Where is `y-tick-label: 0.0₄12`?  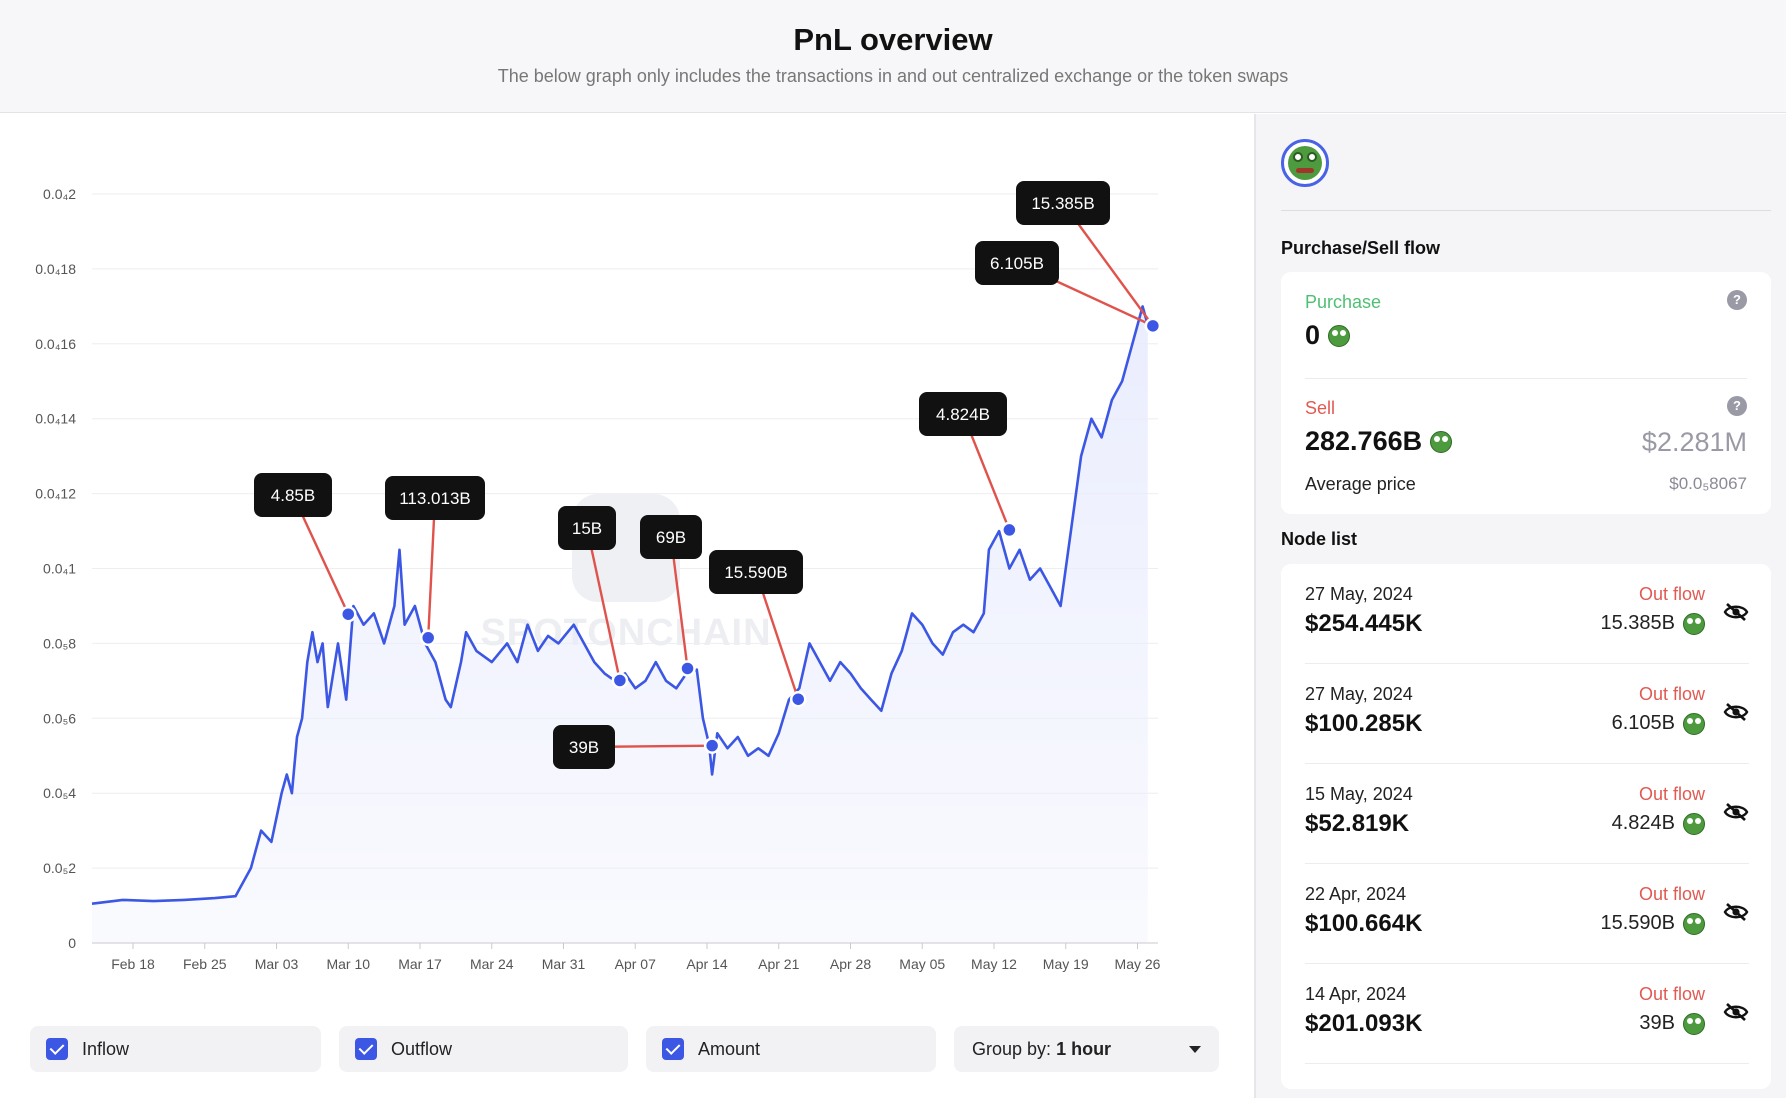
y-tick-label: 0.0₄12 is located at coordinates (55, 494).